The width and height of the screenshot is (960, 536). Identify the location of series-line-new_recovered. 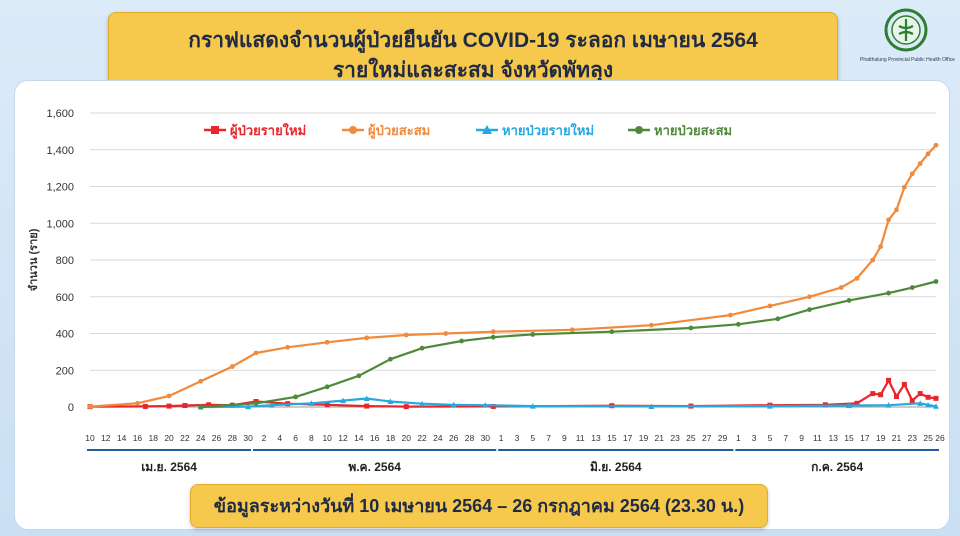
(568, 403).